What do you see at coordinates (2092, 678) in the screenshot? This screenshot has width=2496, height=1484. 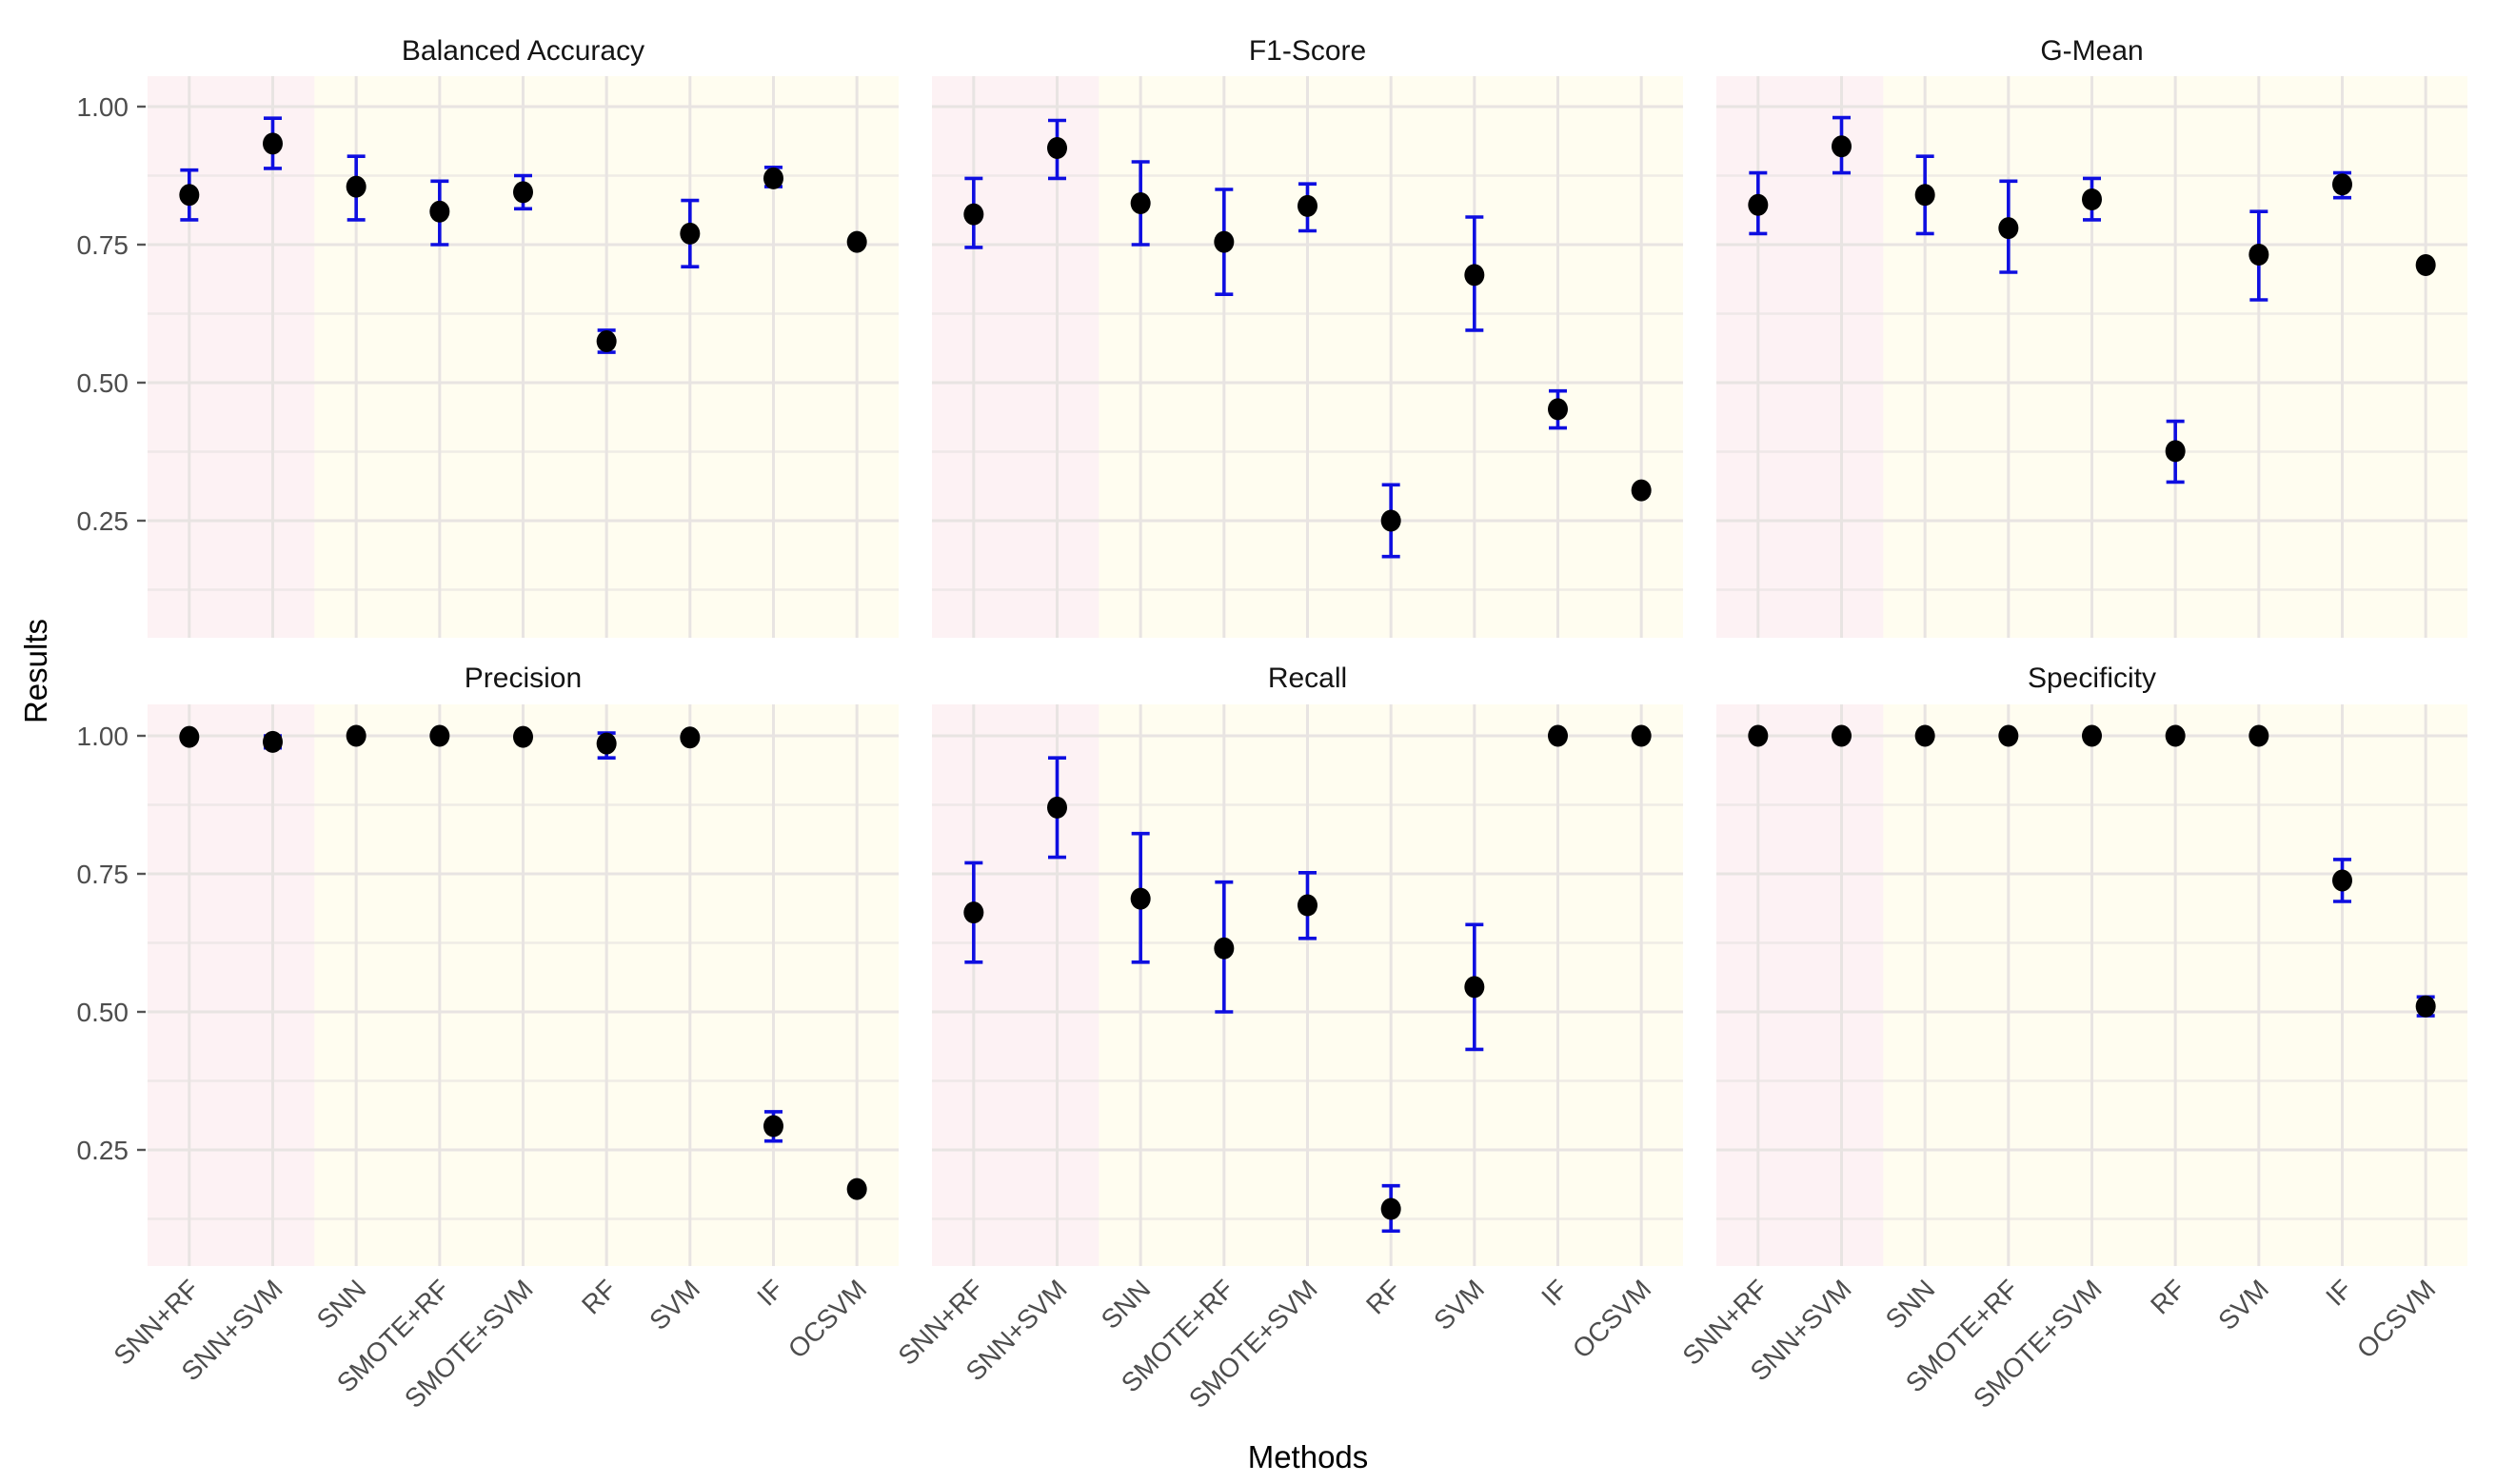 I see `panel-title: Specificity` at bounding box center [2092, 678].